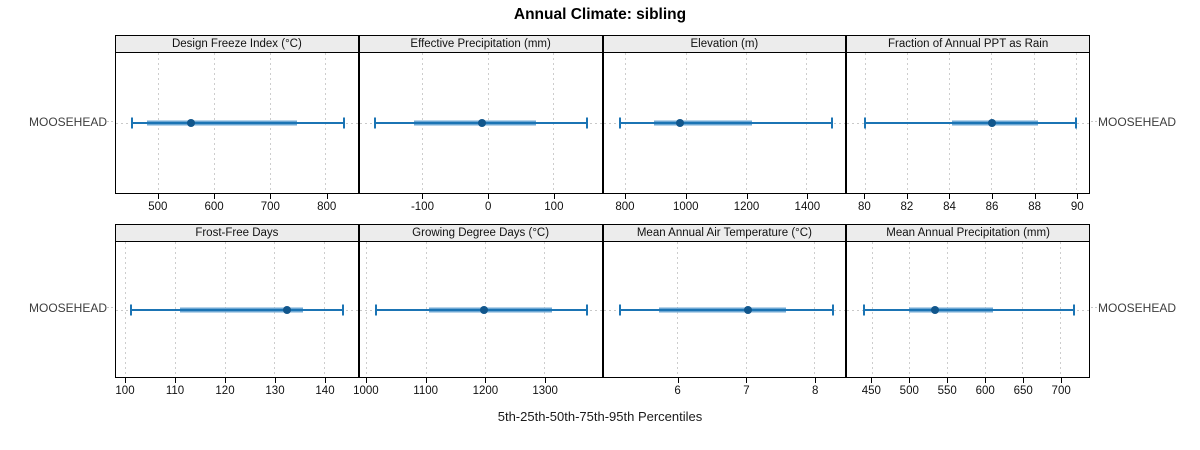  What do you see at coordinates (724, 44) in the screenshot?
I see `panel-strip: Elevation (m)` at bounding box center [724, 44].